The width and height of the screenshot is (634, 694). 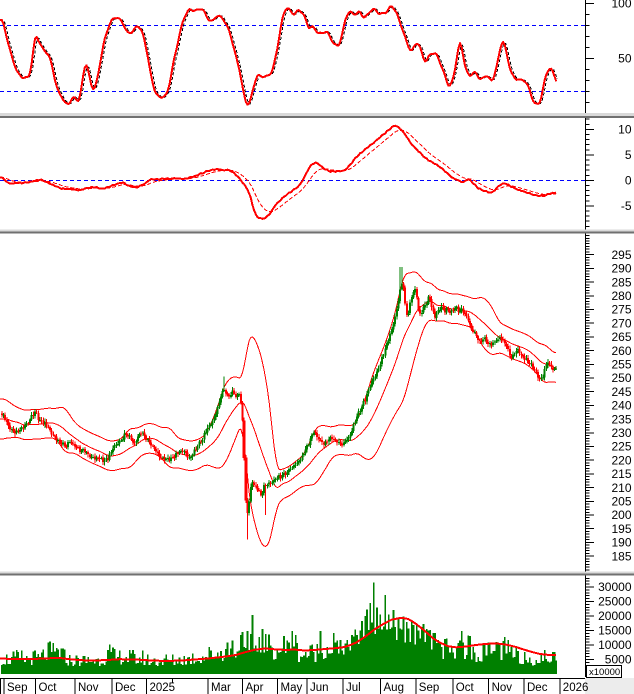 What do you see at coordinates (621, 474) in the screenshot?
I see `svg-text: 215` at bounding box center [621, 474].